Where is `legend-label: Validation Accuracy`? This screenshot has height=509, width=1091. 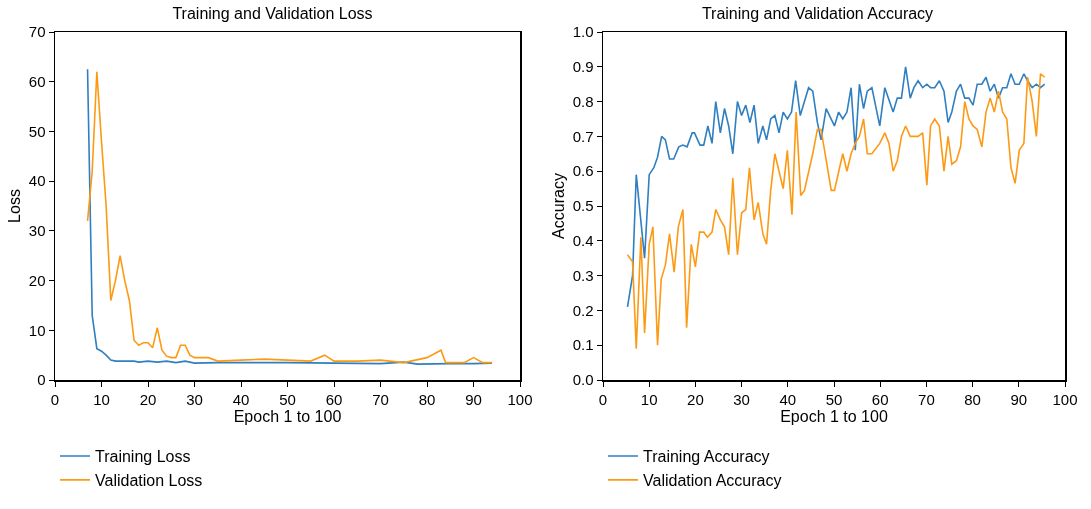 legend-label: Validation Accuracy is located at coordinates (712, 481).